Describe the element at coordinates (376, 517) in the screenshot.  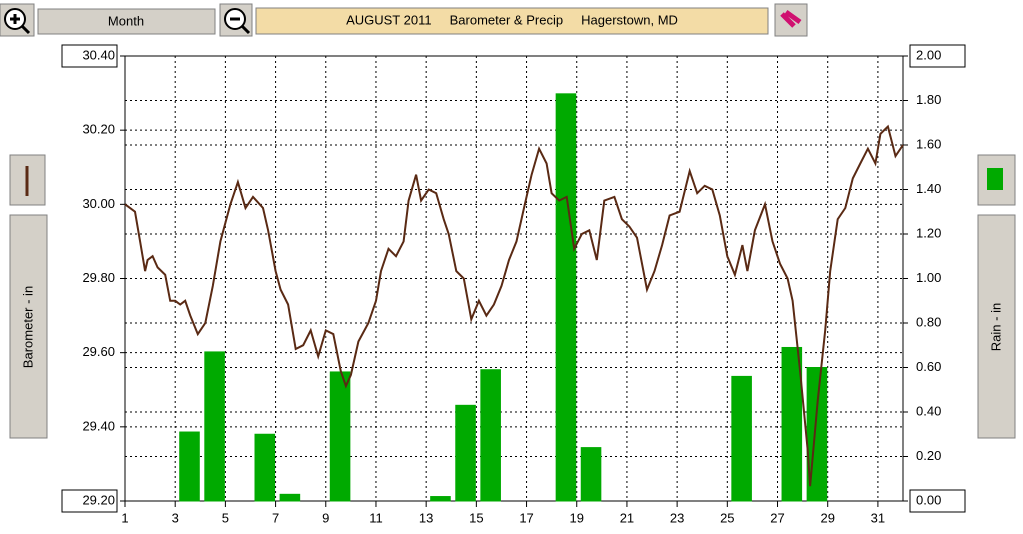
I see `x-tick-label: 11` at that location.